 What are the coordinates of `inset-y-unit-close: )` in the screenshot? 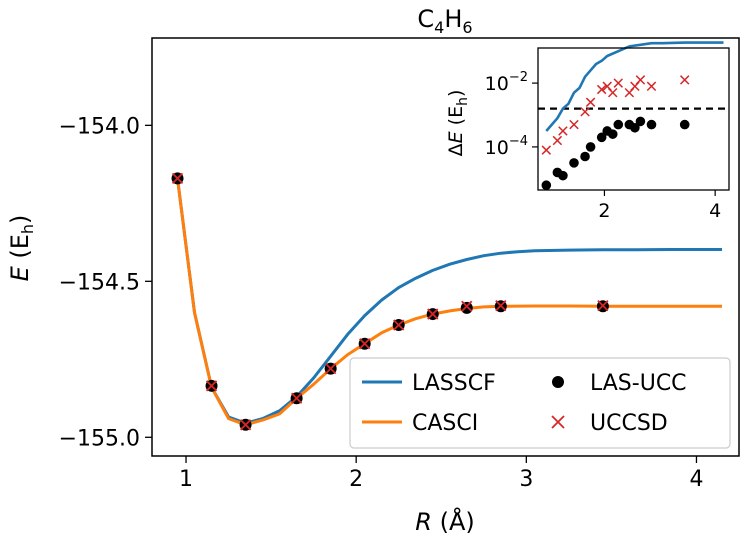 It's located at (456, 93).